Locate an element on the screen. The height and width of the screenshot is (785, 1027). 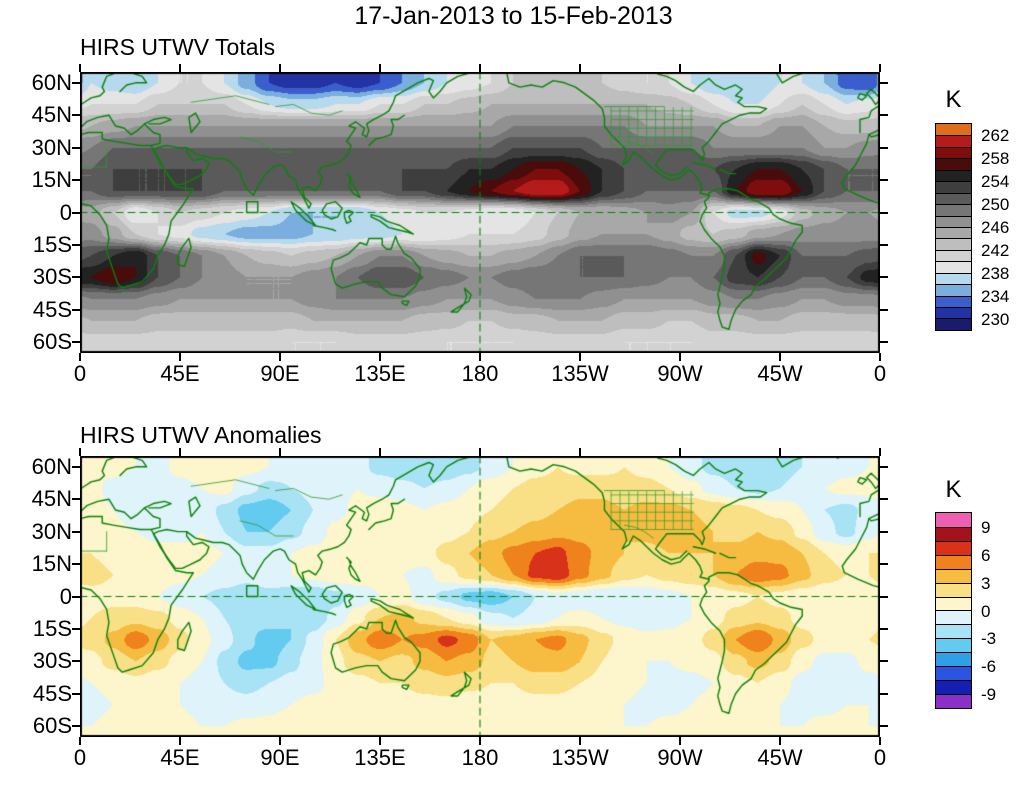
anomalies-colorbar is located at coordinates (953, 610).